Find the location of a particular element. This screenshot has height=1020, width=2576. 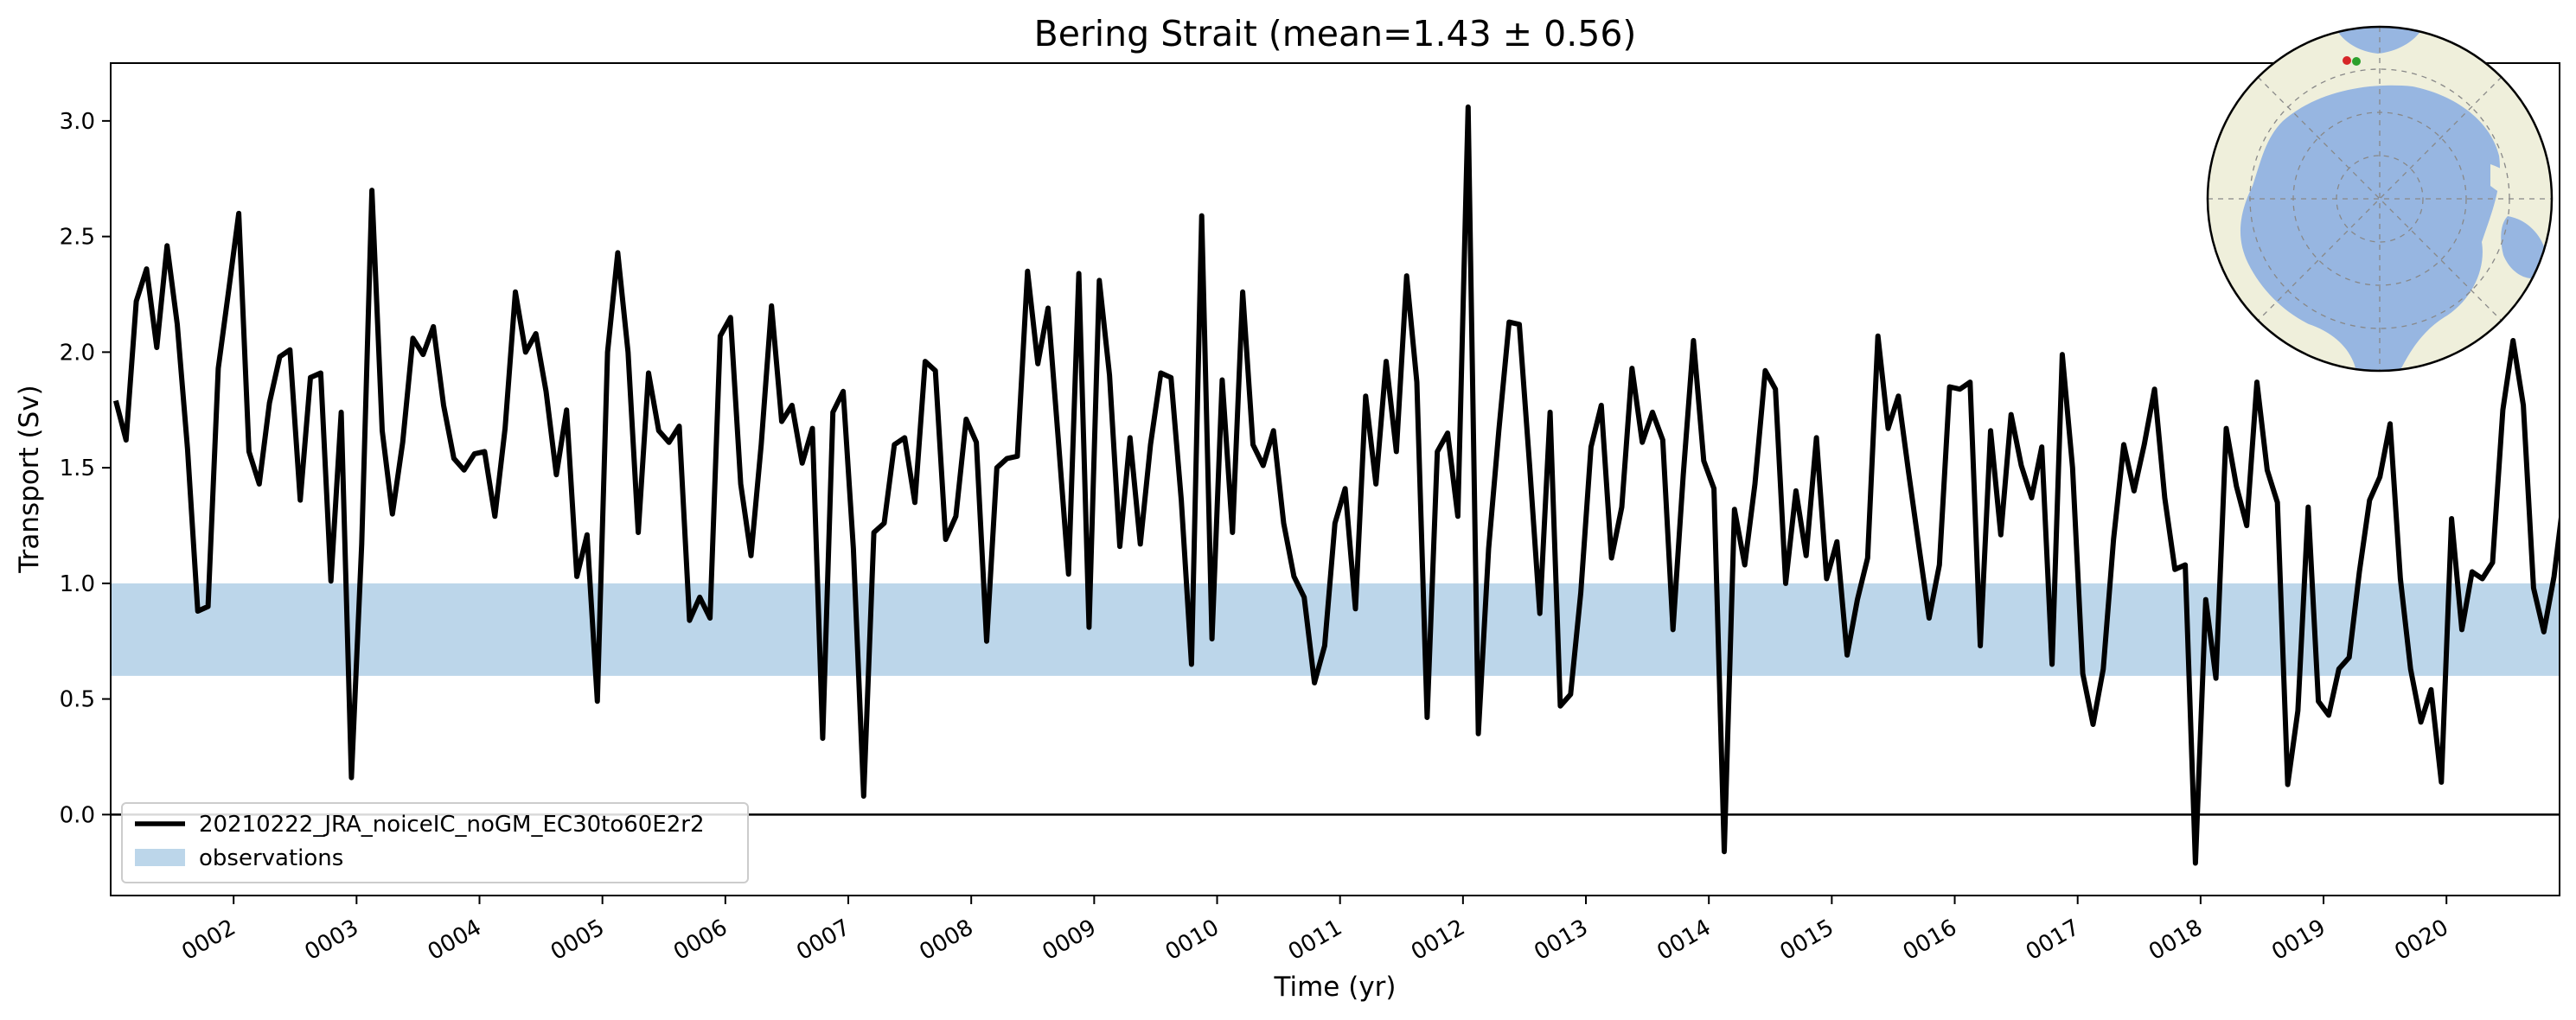

y-tick-label: 0.5 is located at coordinates (78, 700).